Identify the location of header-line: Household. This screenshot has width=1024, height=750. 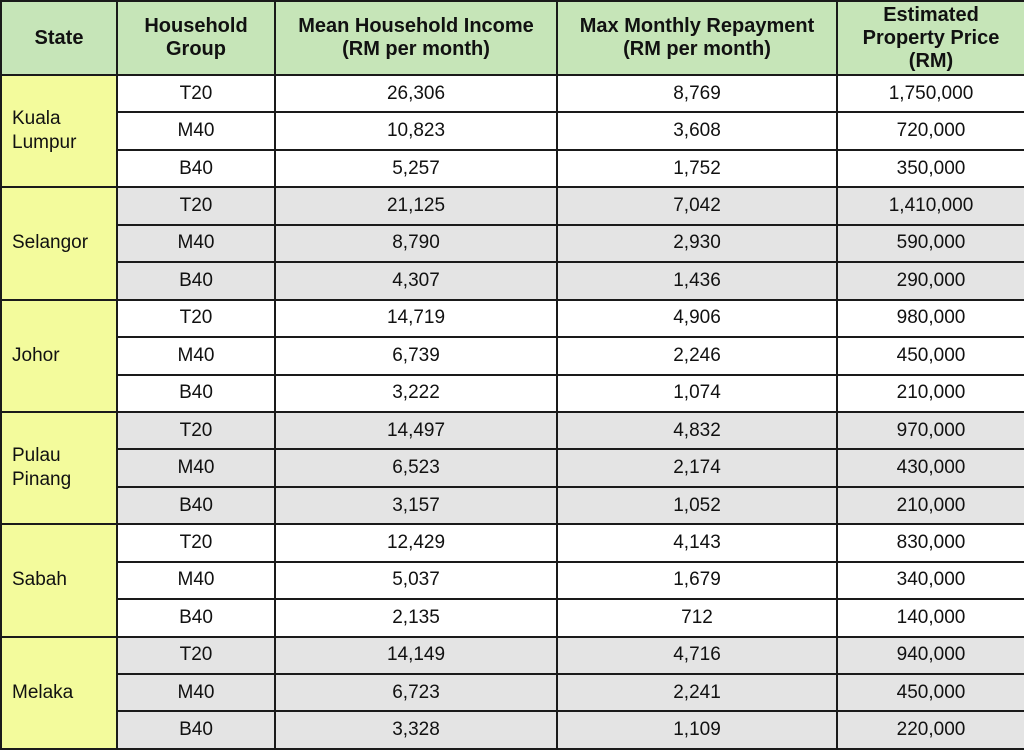
(196, 26).